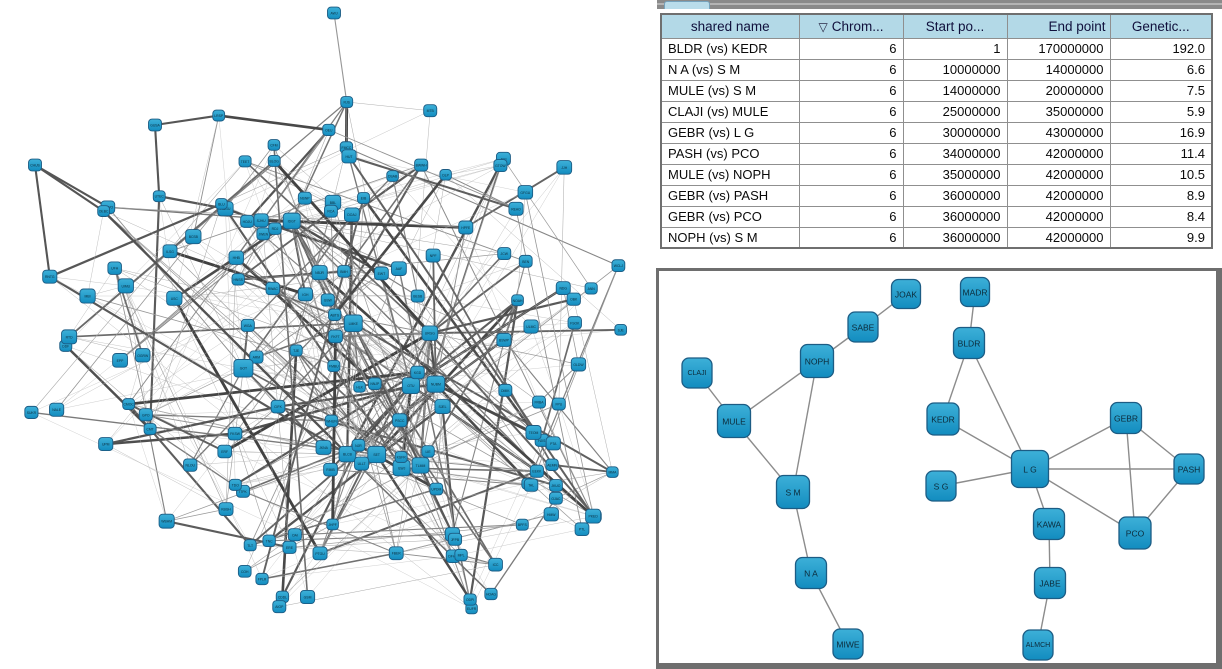 Image resolution: width=1222 pixels, height=669 pixels. I want to click on network-node: BLOG, so click(274, 161).